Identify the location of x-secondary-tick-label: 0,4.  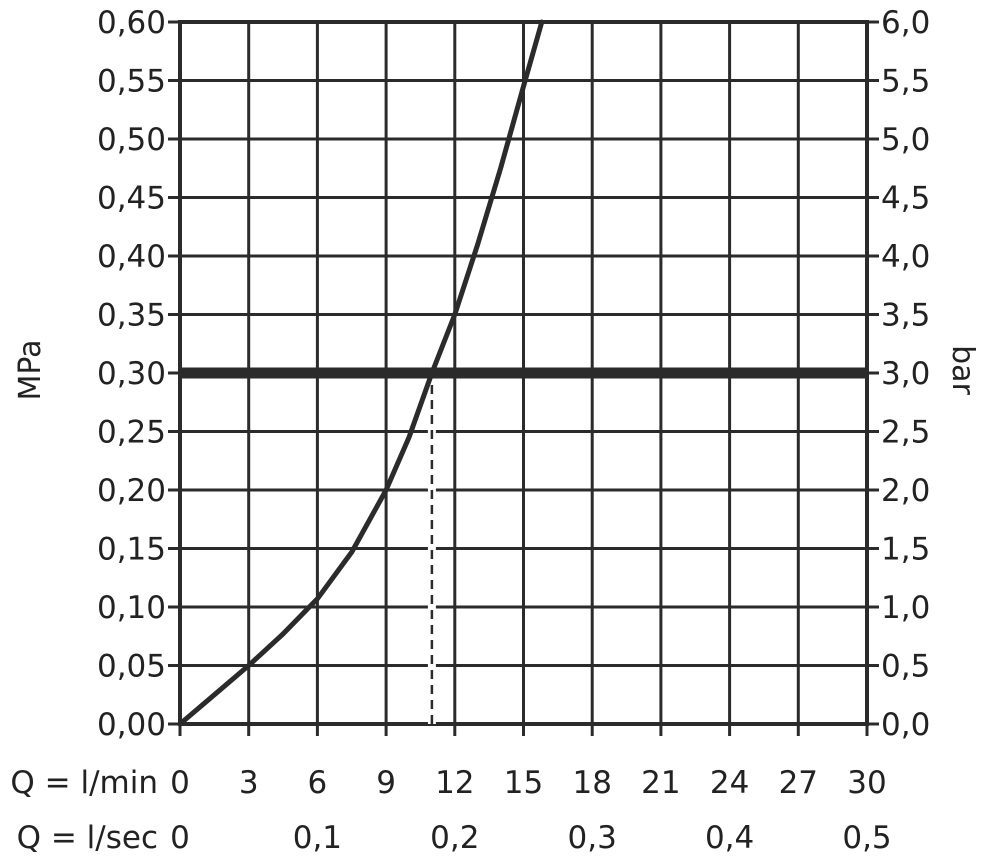
(729, 838).